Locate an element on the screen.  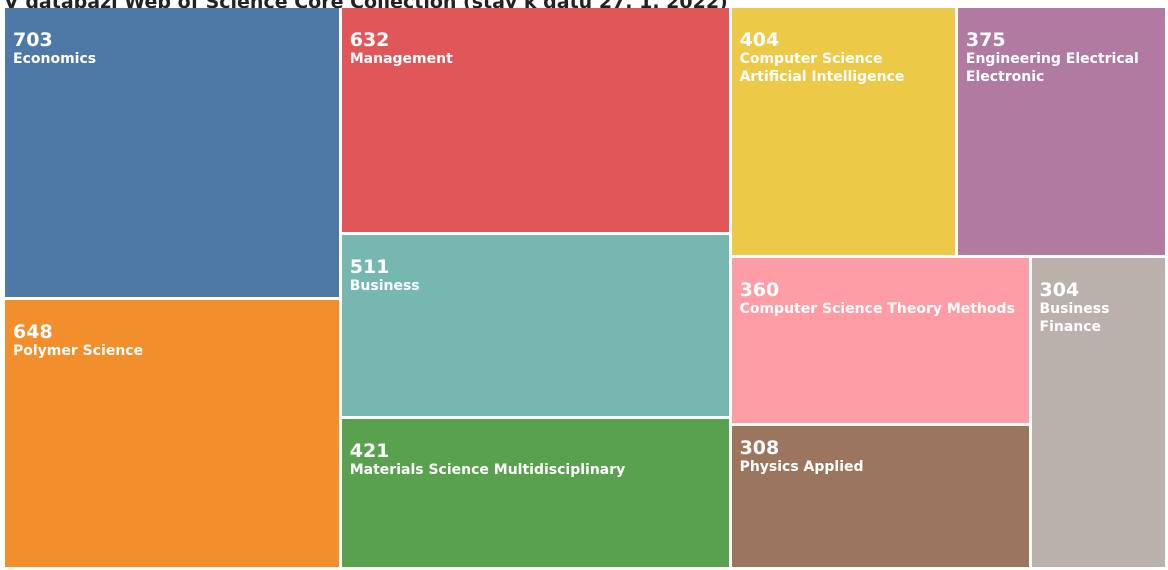
treemap-cell: 632 Management is located at coordinates (535, 120).